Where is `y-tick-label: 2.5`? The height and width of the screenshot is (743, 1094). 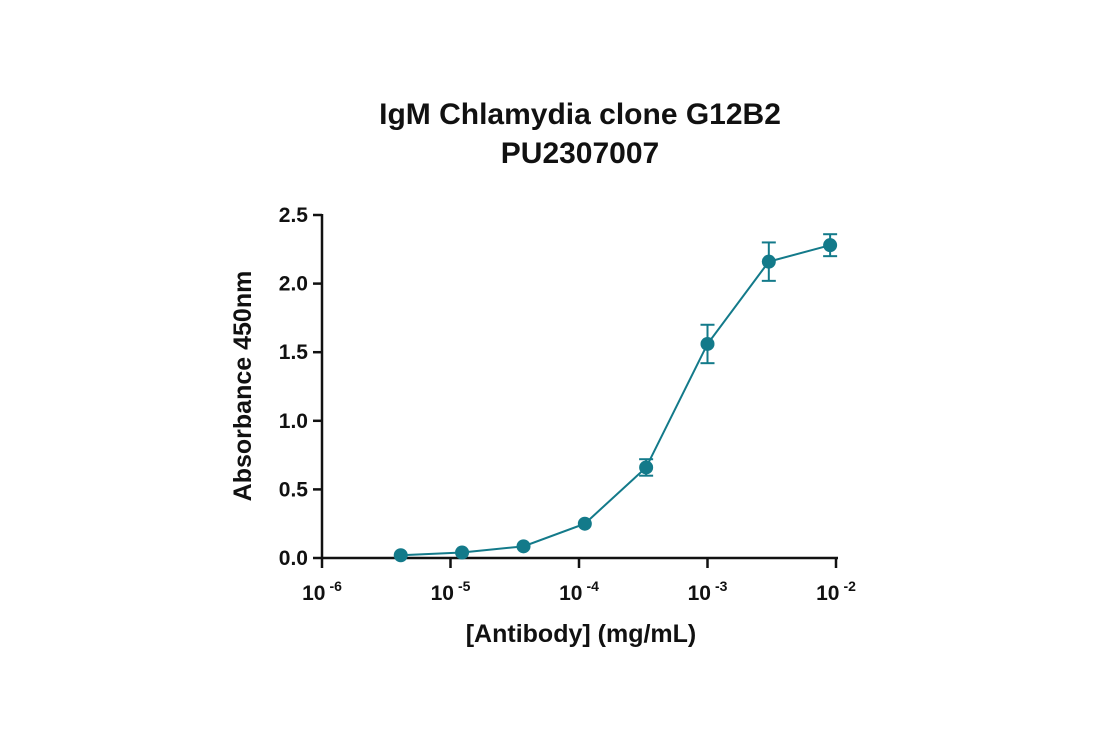
y-tick-label: 2.5 is located at coordinates (294, 215).